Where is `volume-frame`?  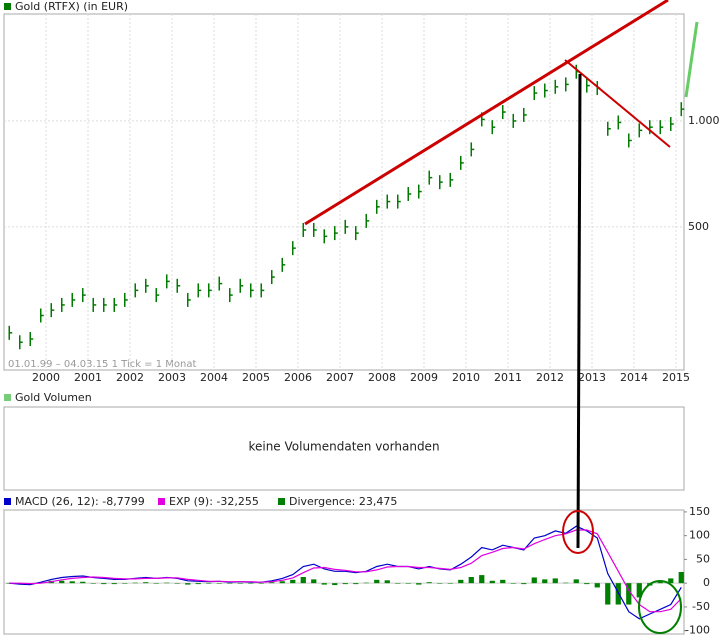
volume-frame is located at coordinates (344, 448).